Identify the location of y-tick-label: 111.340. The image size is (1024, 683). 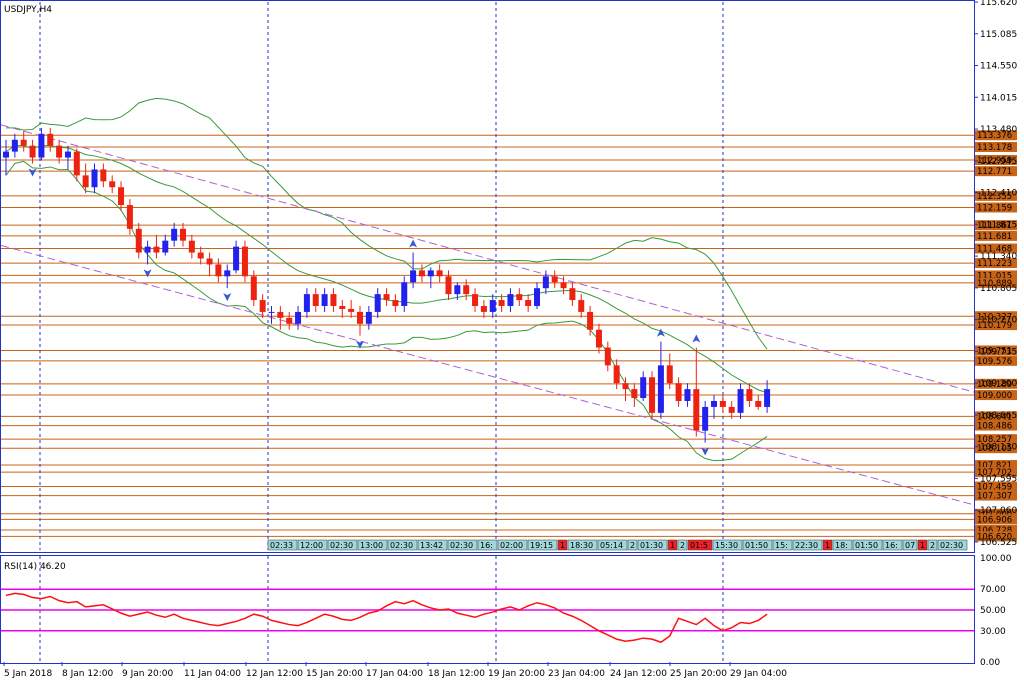
(998, 257).